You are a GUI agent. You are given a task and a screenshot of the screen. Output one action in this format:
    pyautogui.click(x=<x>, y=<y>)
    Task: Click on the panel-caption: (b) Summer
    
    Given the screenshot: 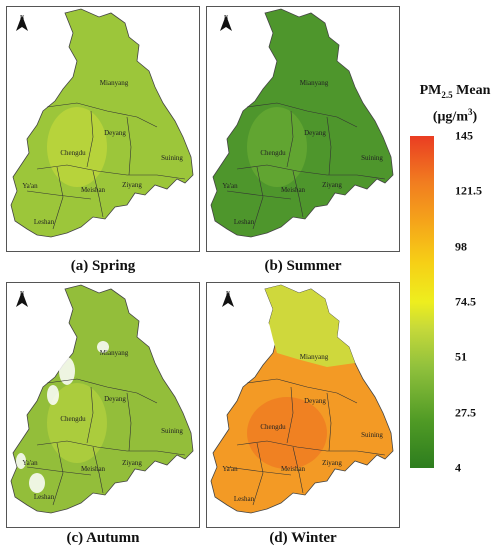 What is the action you would take?
    pyautogui.click(x=303, y=266)
    